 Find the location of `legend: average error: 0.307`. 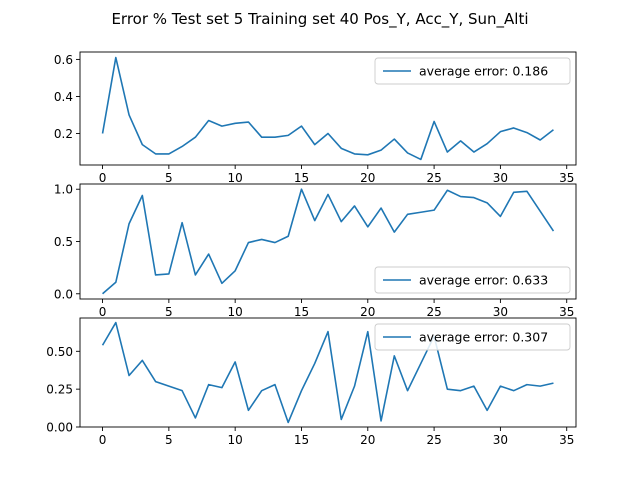

legend: average error: 0.307 is located at coordinates (472, 337).